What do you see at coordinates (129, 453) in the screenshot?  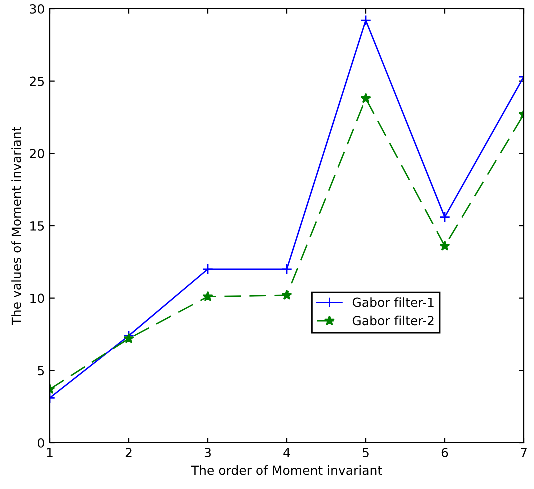 I see `x-tick-label: 2` at bounding box center [129, 453].